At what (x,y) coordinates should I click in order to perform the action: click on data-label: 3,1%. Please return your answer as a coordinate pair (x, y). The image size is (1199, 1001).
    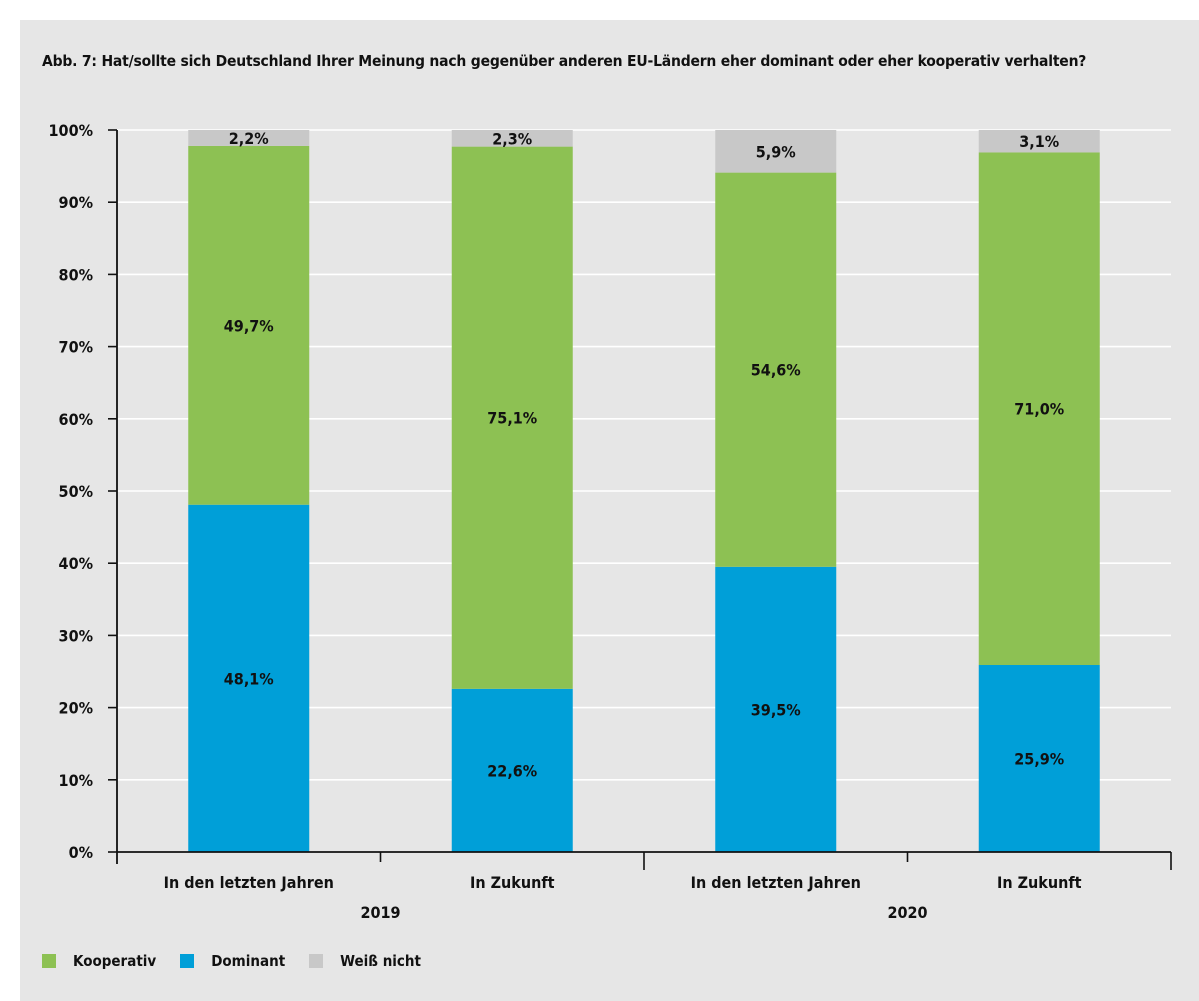
    Looking at the image, I should click on (1039, 141).